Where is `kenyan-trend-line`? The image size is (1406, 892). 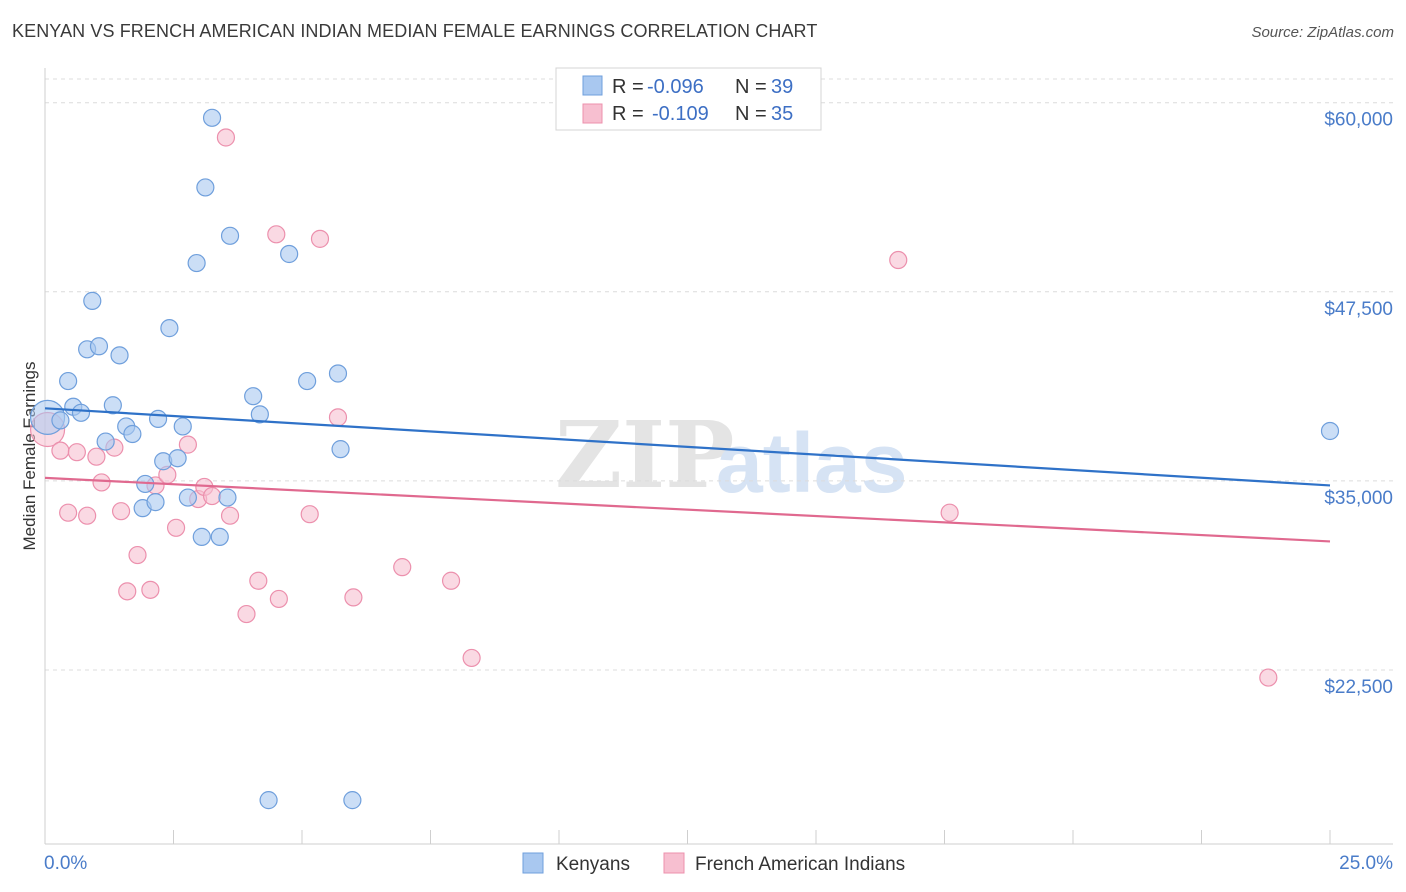
kenyan-trend-line is located at coordinates (687, 447).